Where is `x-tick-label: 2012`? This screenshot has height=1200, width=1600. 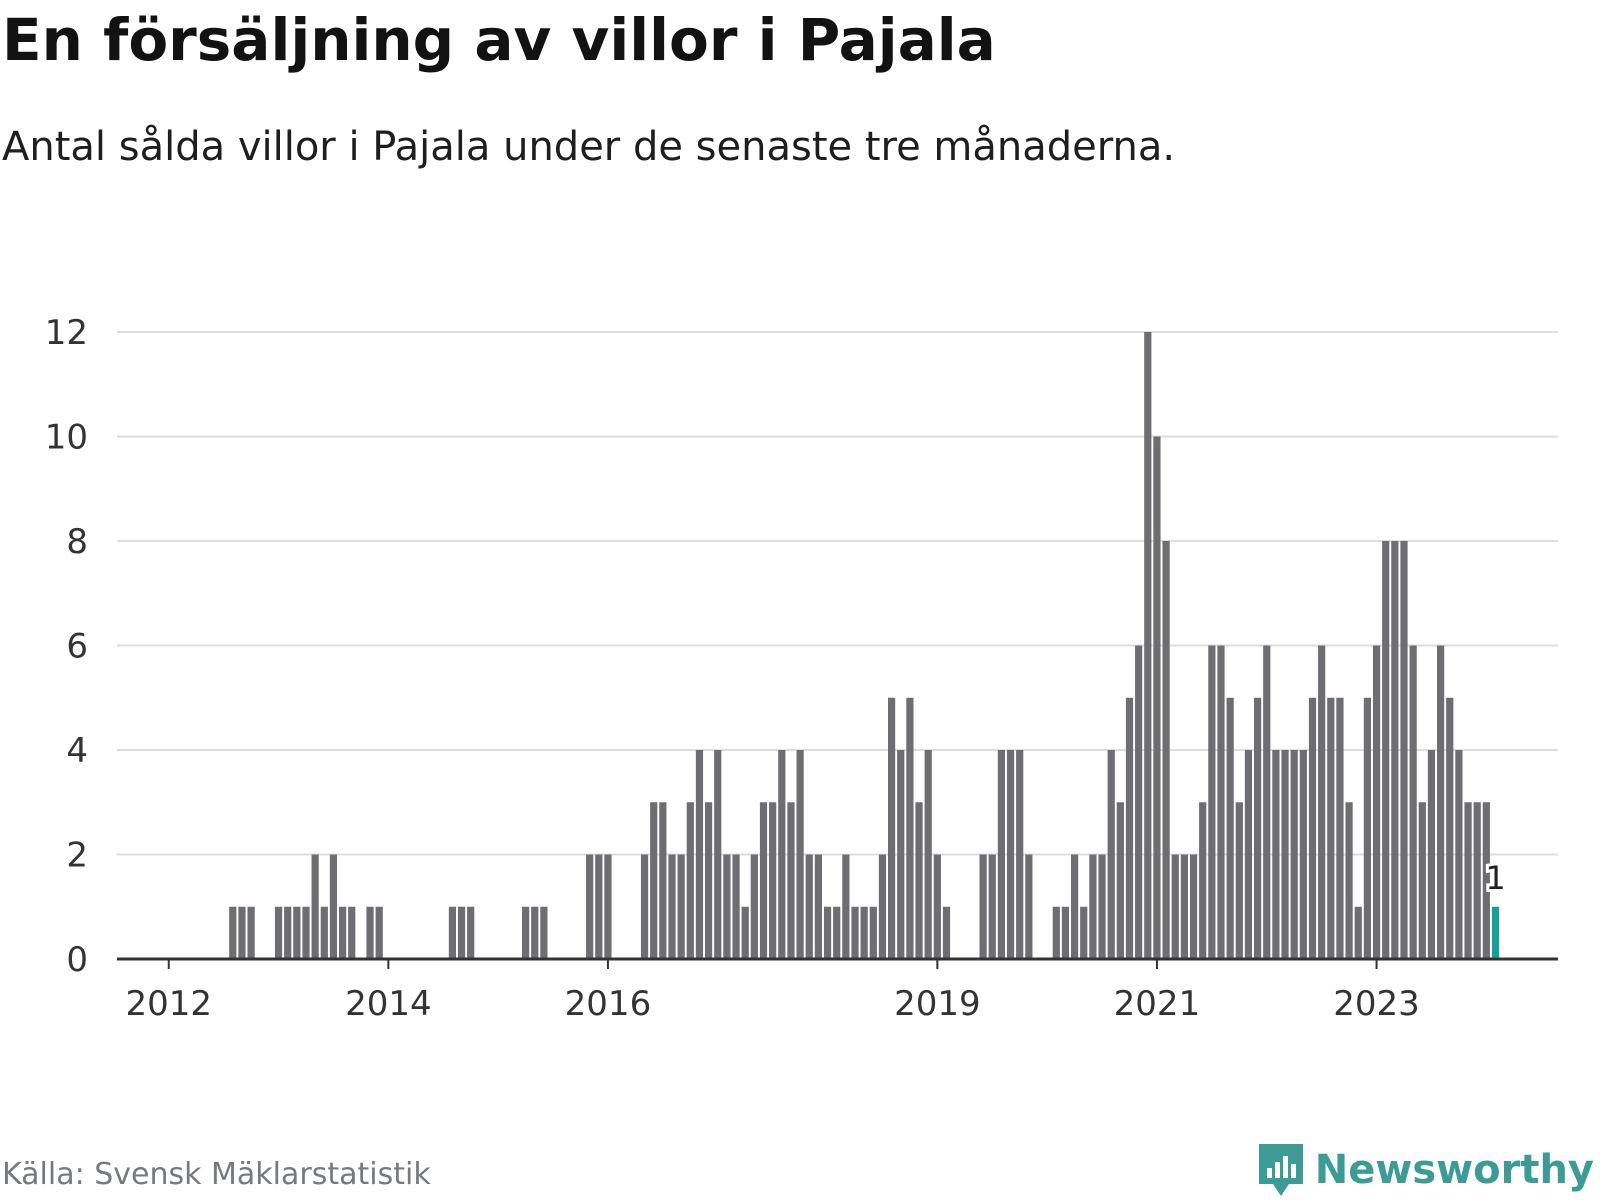 x-tick-label: 2012 is located at coordinates (168, 1004).